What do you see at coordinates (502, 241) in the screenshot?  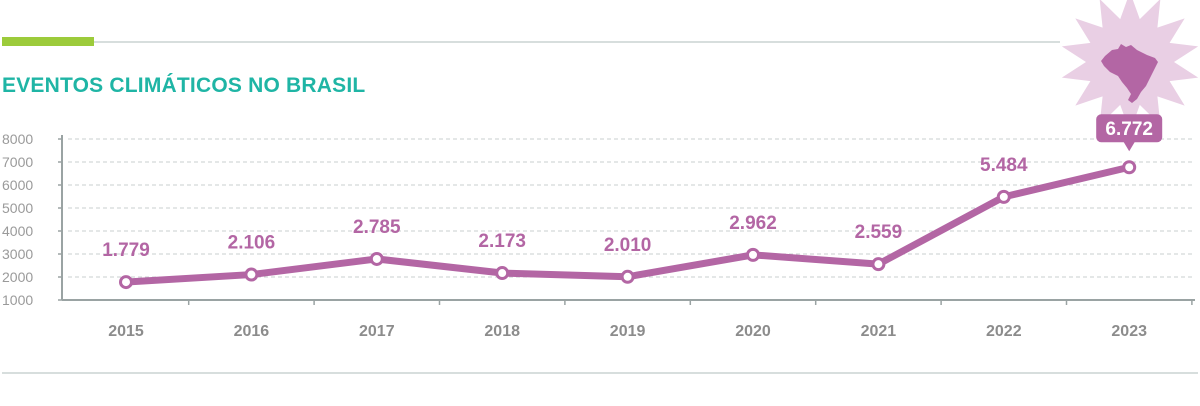 I see `data-label: 2.173` at bounding box center [502, 241].